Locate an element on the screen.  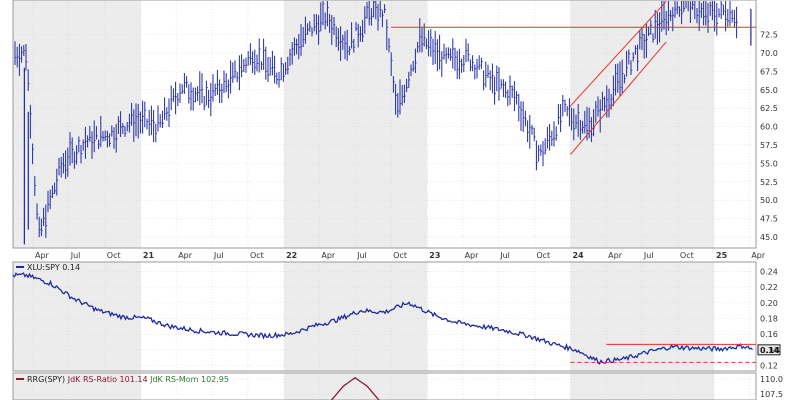
x-tick-label: 22 is located at coordinates (291, 255).